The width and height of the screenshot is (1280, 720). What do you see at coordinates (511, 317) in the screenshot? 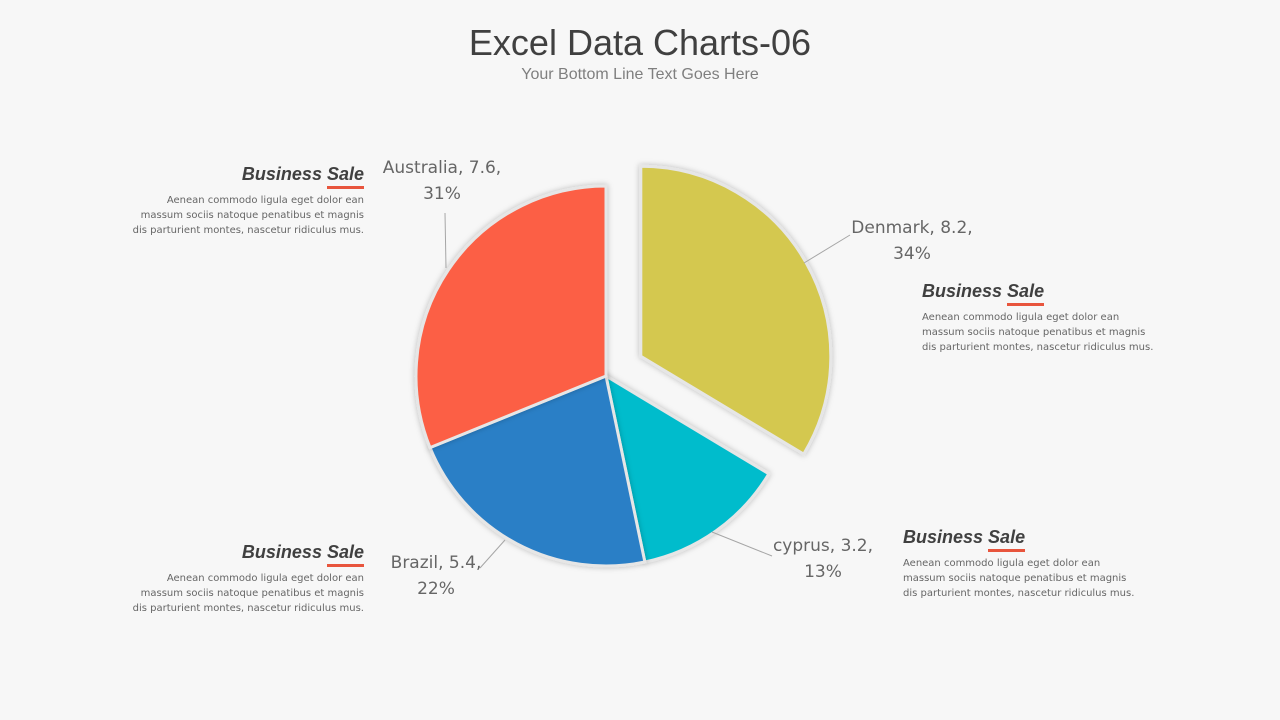
I see `pie-slice-australia` at bounding box center [511, 317].